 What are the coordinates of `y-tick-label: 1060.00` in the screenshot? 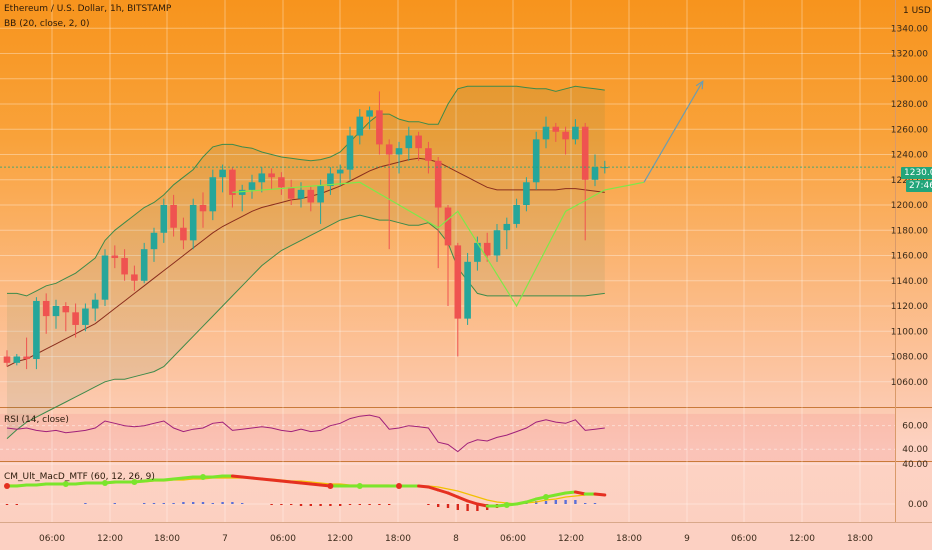 It's located at (909, 383).